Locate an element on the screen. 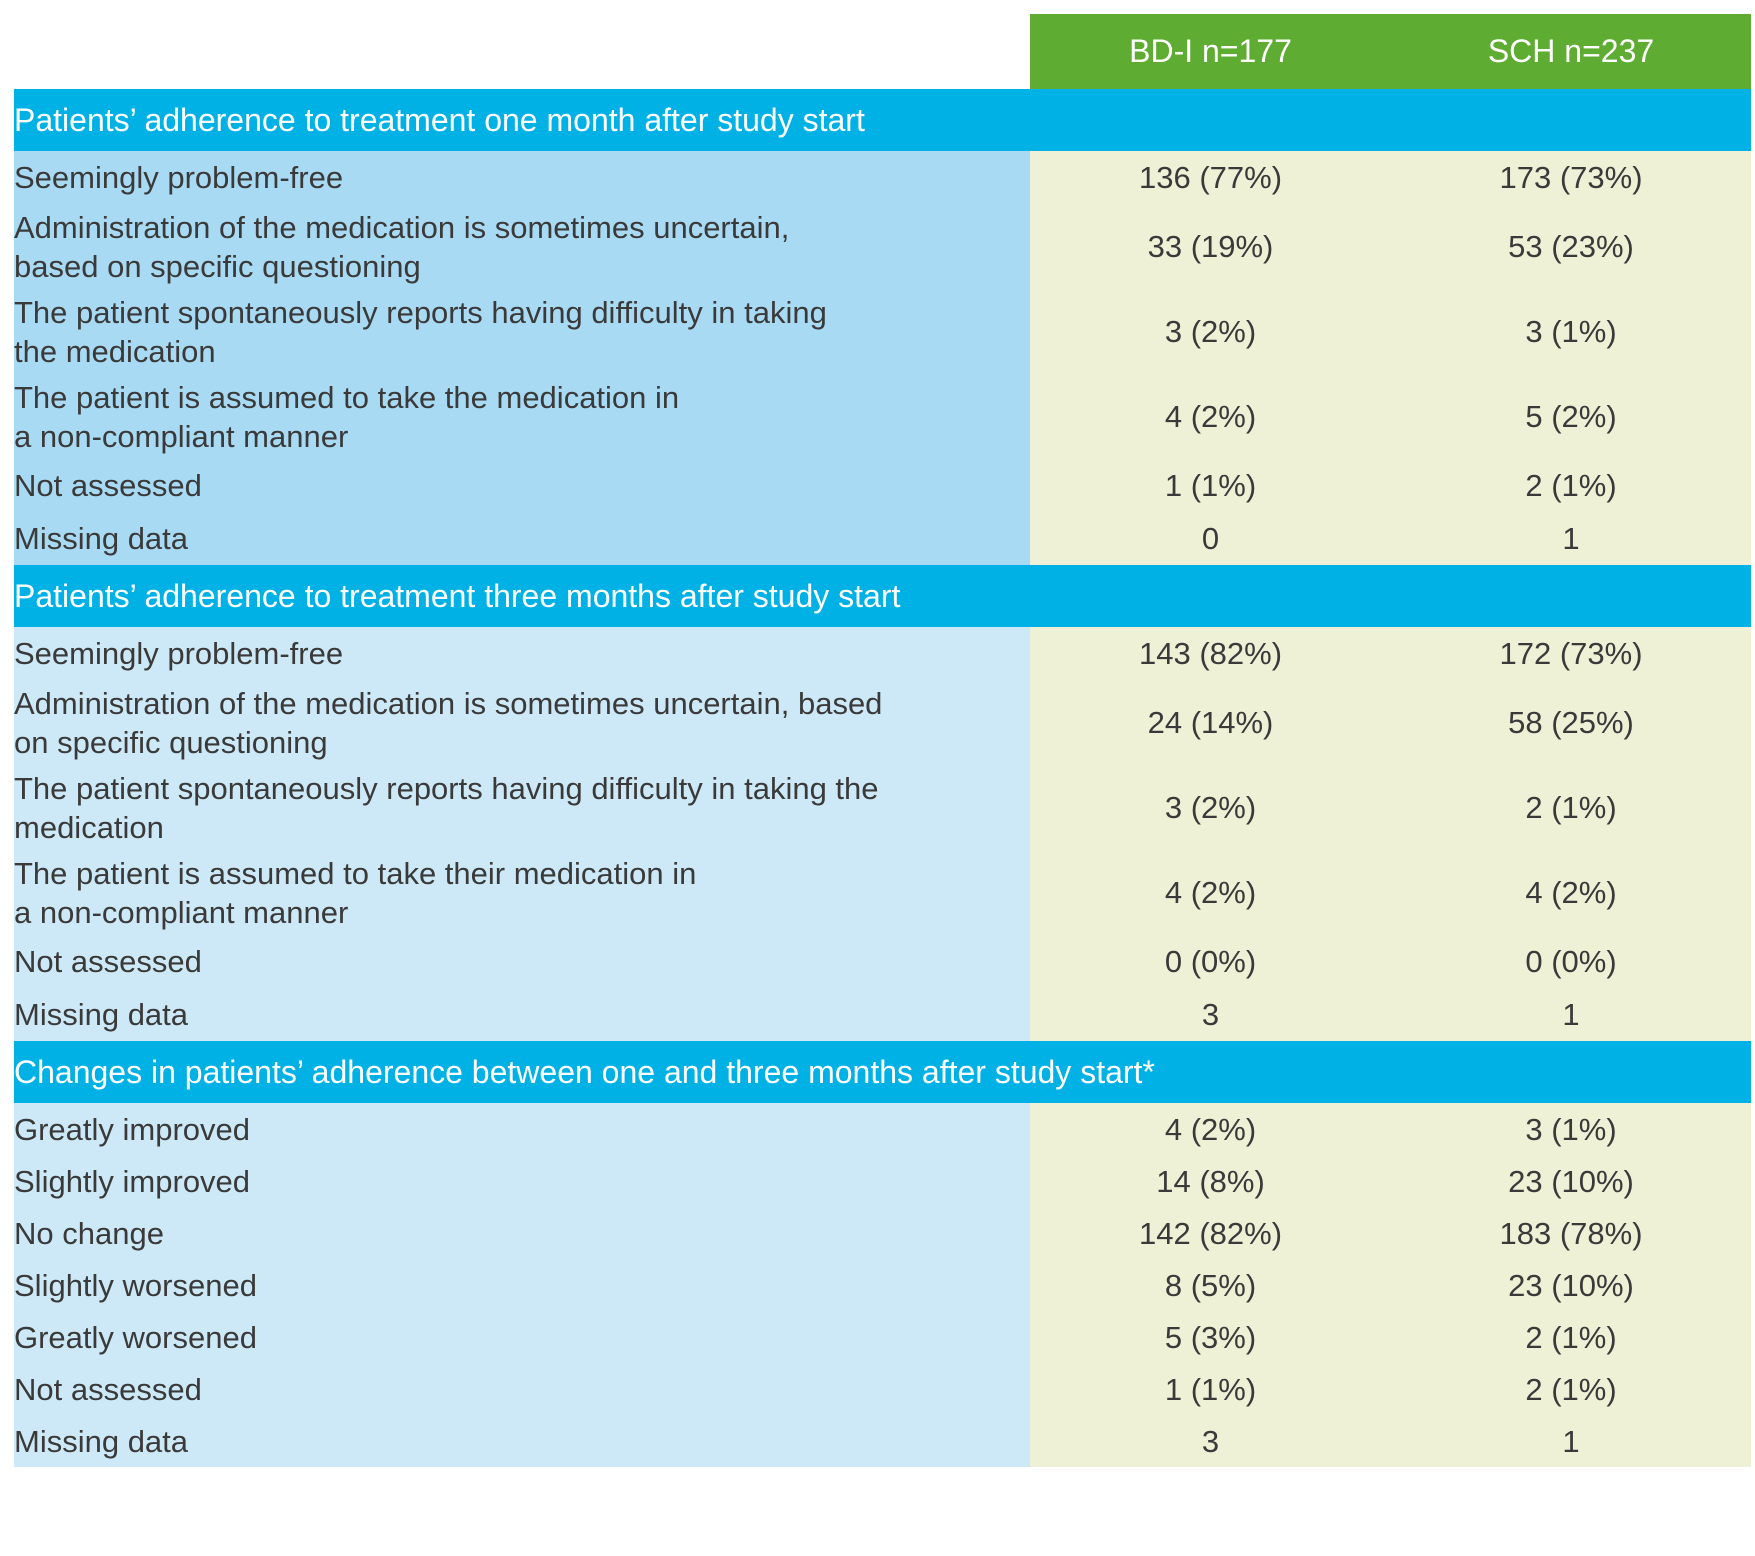 This screenshot has height=1556, width=1755. table-row: Slightly worsened 8 (5%) 23 (10%) is located at coordinates (882, 1285).